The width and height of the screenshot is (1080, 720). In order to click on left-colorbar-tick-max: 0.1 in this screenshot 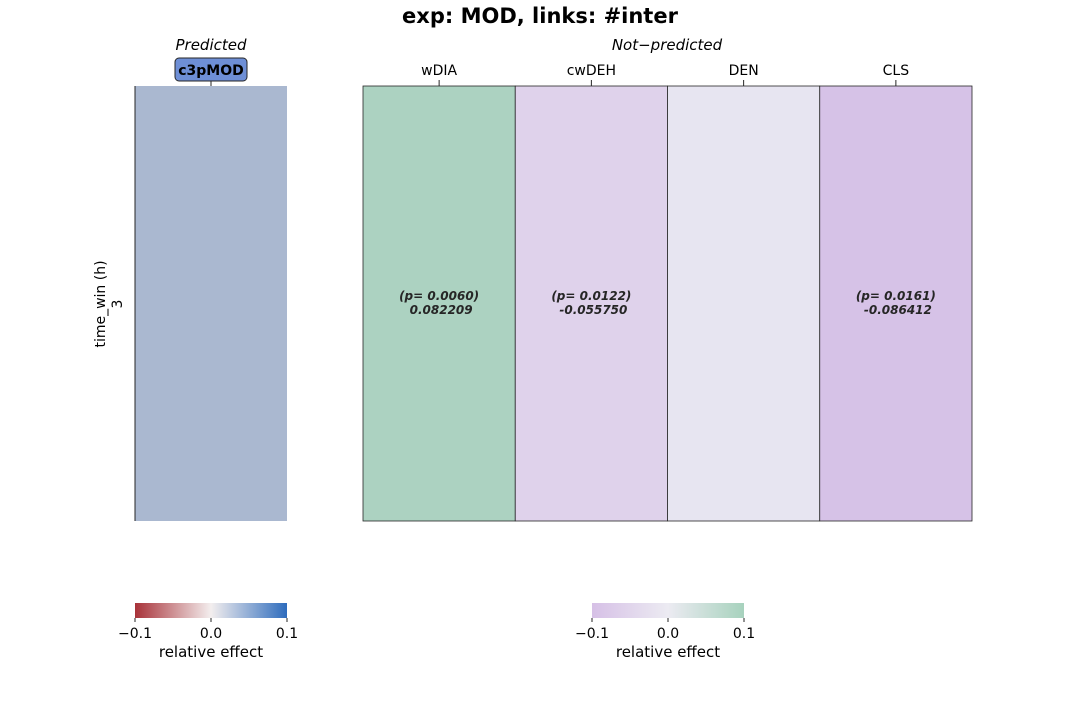, I will do `click(287, 634)`.